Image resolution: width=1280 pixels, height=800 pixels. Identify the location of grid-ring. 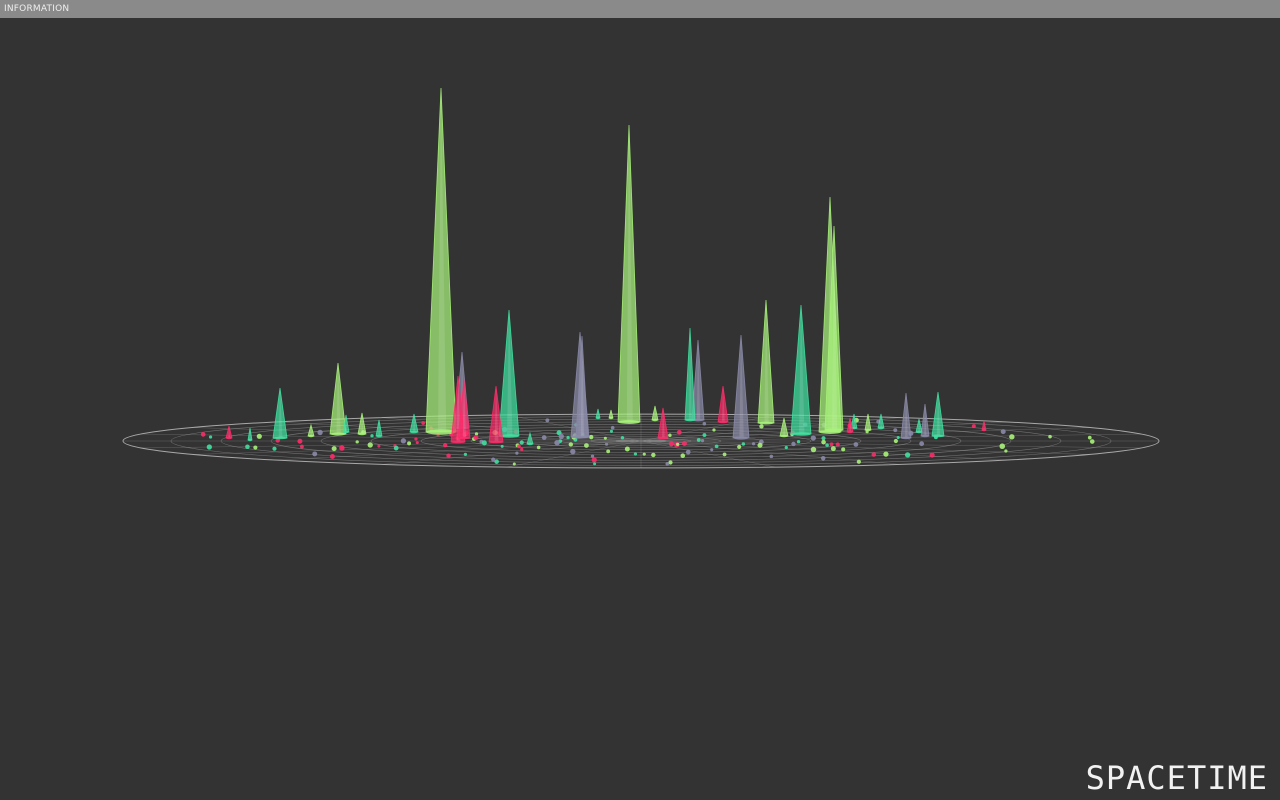
(641, 441).